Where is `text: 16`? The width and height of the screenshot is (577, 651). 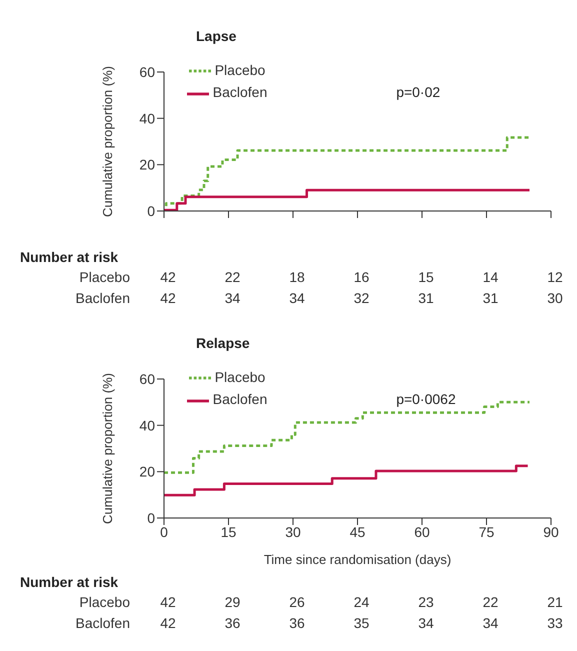 text: 16 is located at coordinates (361, 277).